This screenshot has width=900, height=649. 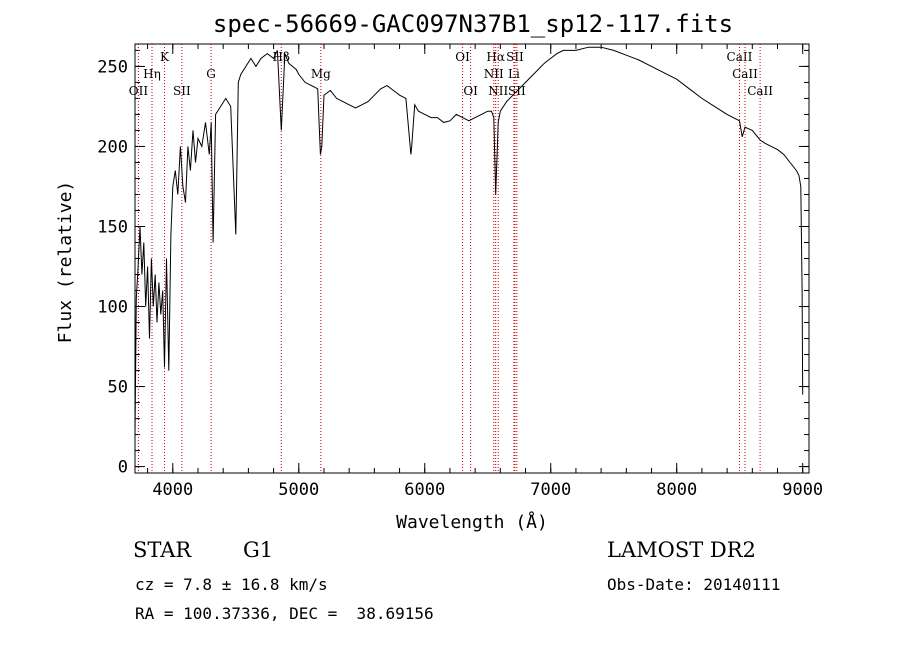 I want to click on survey-name: LAMOST DR2, so click(x=681, y=550).